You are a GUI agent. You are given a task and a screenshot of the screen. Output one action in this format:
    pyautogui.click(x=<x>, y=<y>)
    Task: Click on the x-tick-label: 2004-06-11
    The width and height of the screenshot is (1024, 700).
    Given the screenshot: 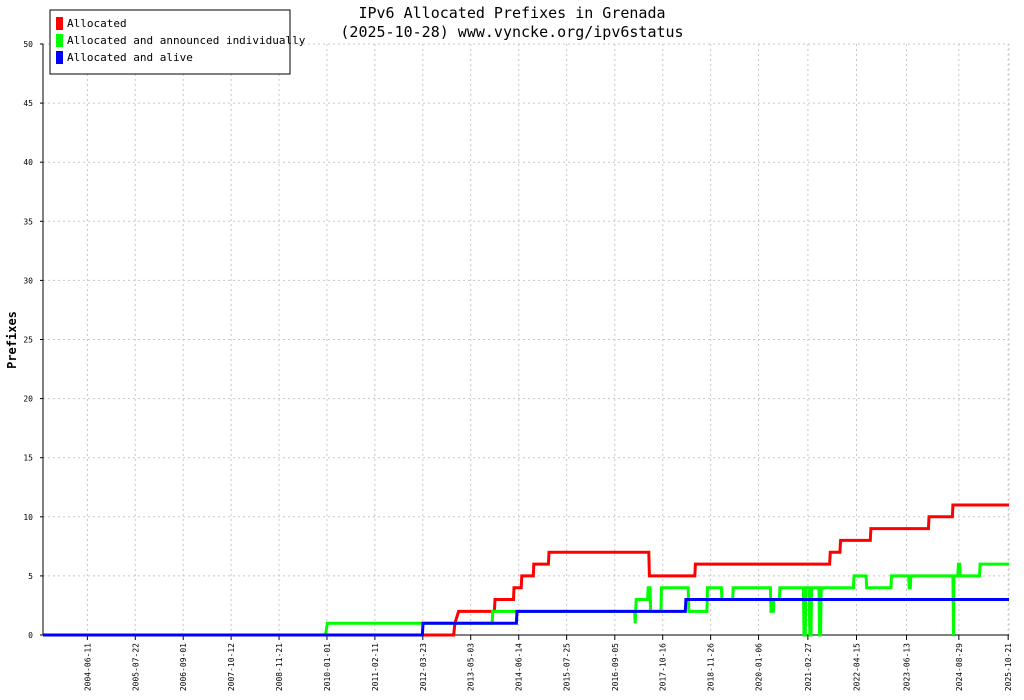 What is the action you would take?
    pyautogui.click(x=87, y=667)
    